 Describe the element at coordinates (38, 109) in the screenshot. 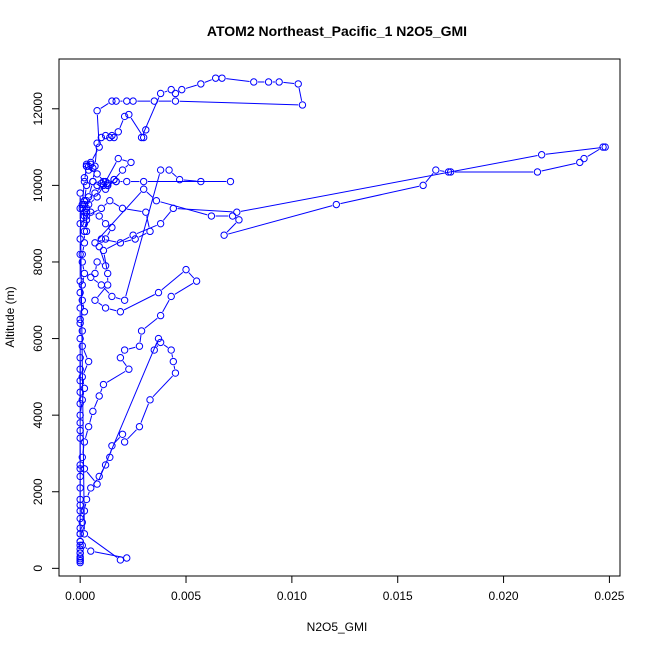

I see `y-tick-label: 12000` at that location.